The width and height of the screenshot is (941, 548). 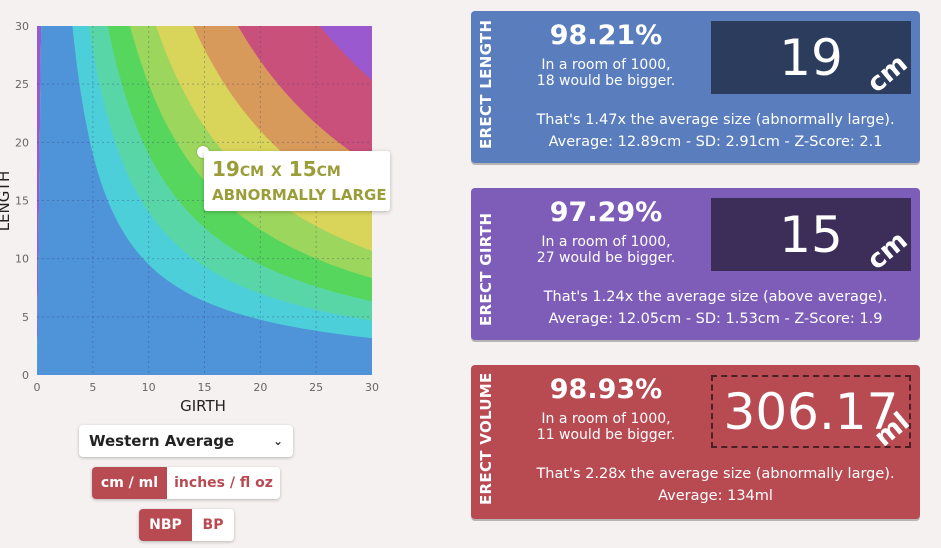 I want to click on size-tooltip: 19CM X 15CM ABNORMALLY LARGE, so click(x=297, y=181).